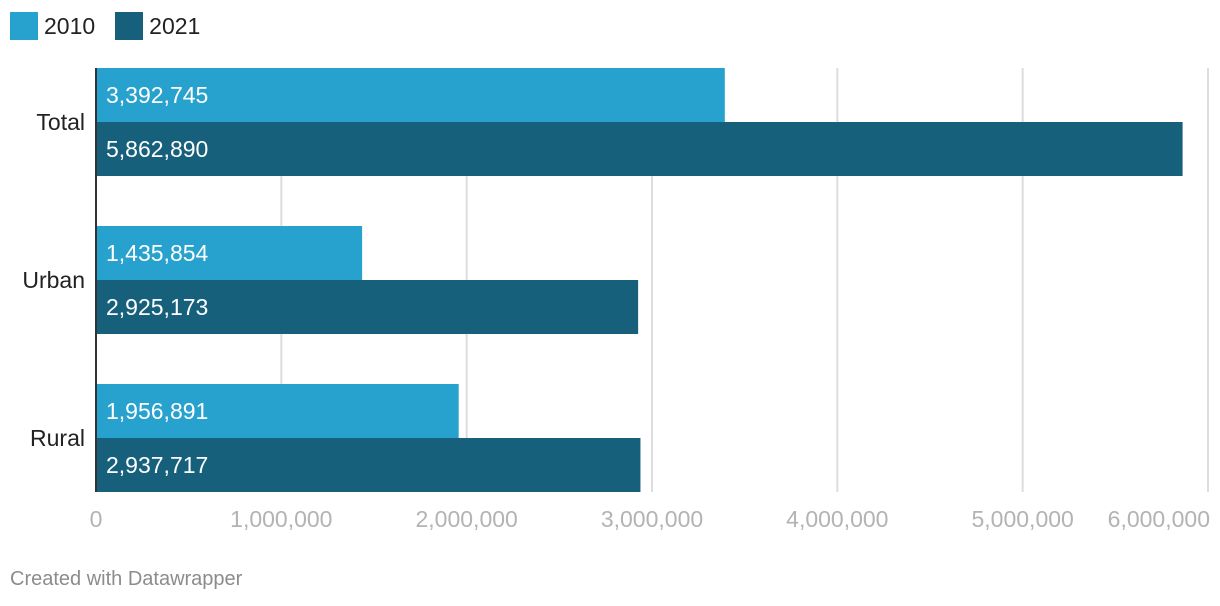 This screenshot has height=606, width=1220. I want to click on bar-value-label: 2,937,717, so click(157, 465).